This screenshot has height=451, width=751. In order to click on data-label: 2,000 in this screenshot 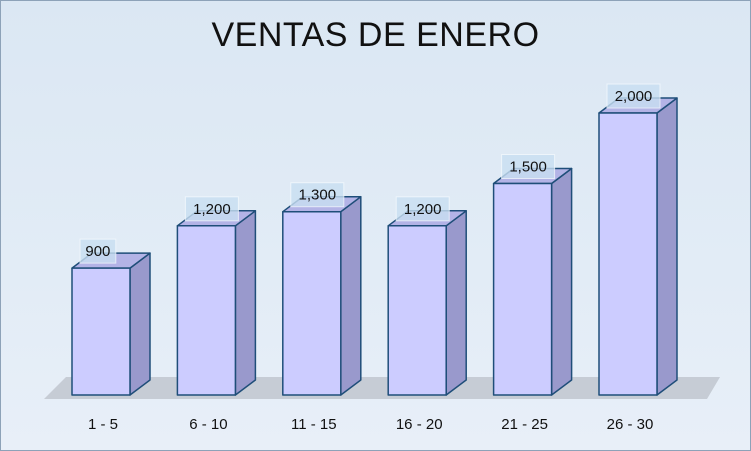, I will do `click(634, 96)`.